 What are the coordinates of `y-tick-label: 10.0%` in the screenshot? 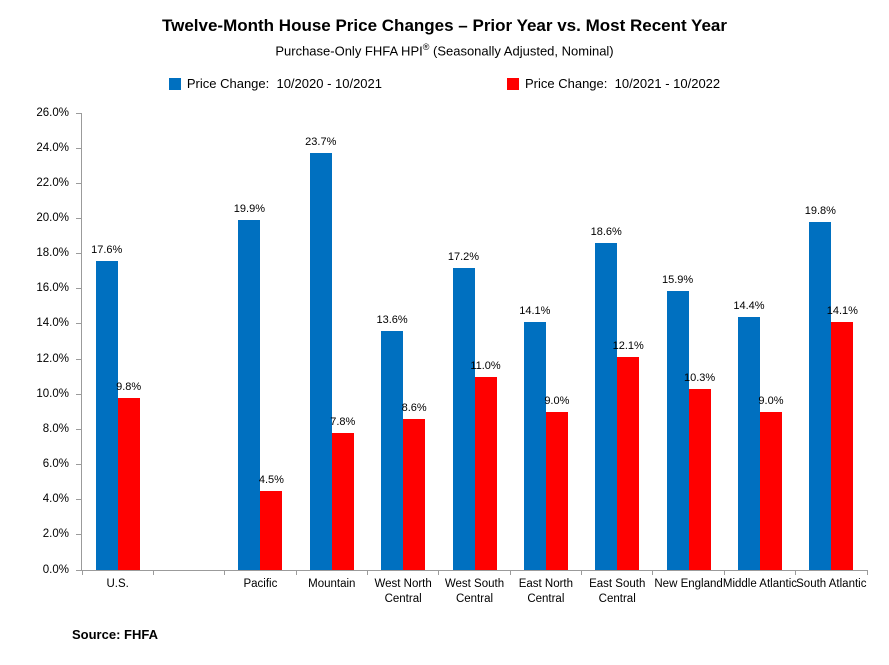 It's located at (52, 393).